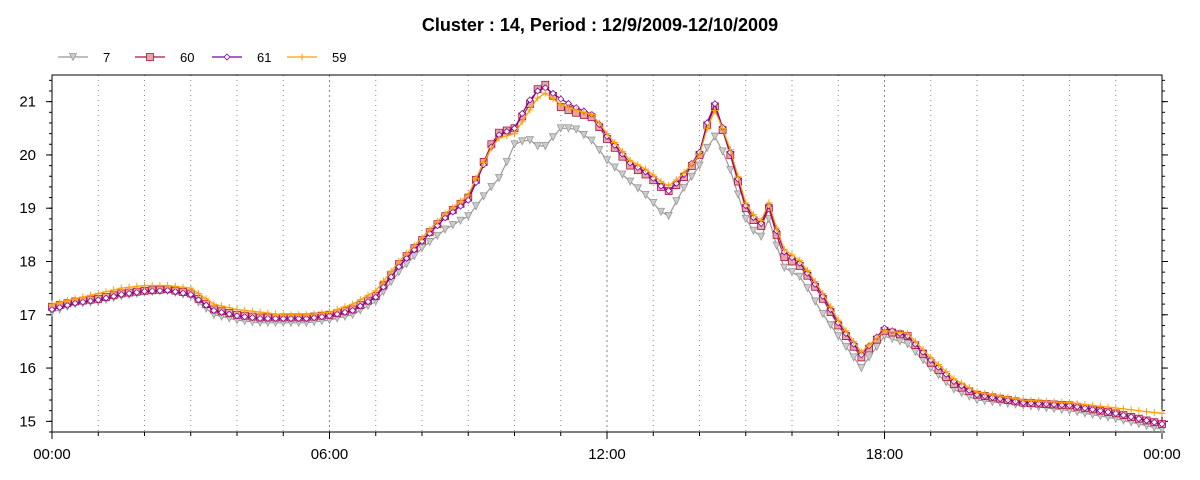  Describe the element at coordinates (264, 57) in the screenshot. I see `legend-label: 61` at that location.